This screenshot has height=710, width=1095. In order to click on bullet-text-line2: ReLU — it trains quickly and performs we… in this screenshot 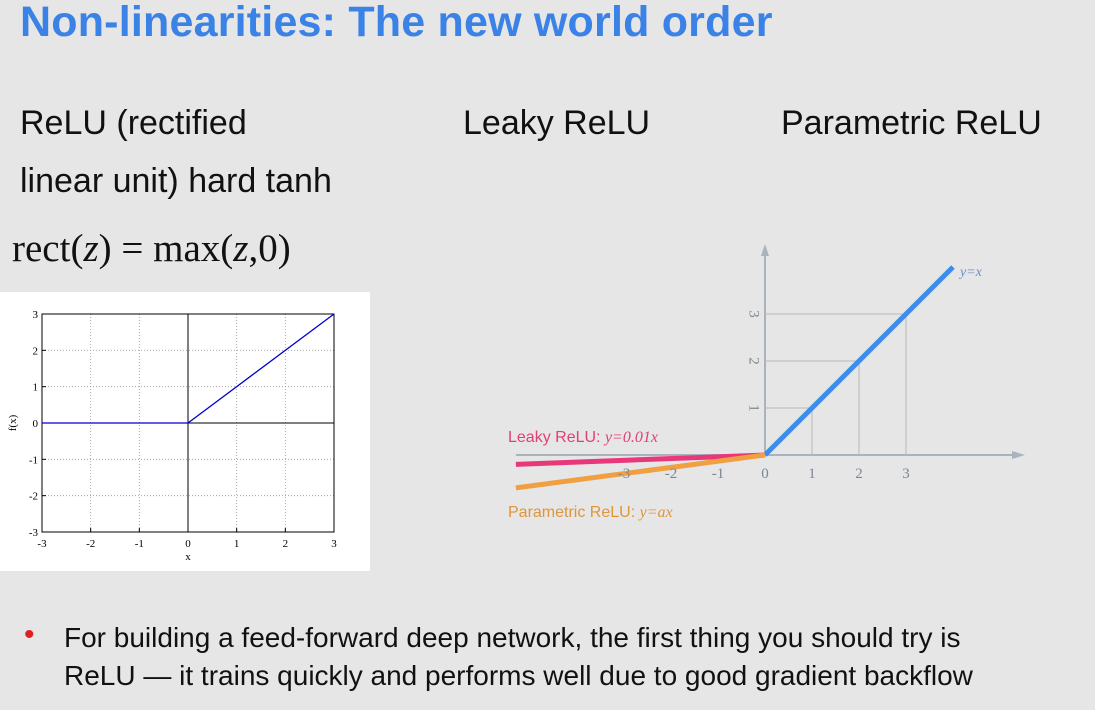, I will do `click(518, 675)`.